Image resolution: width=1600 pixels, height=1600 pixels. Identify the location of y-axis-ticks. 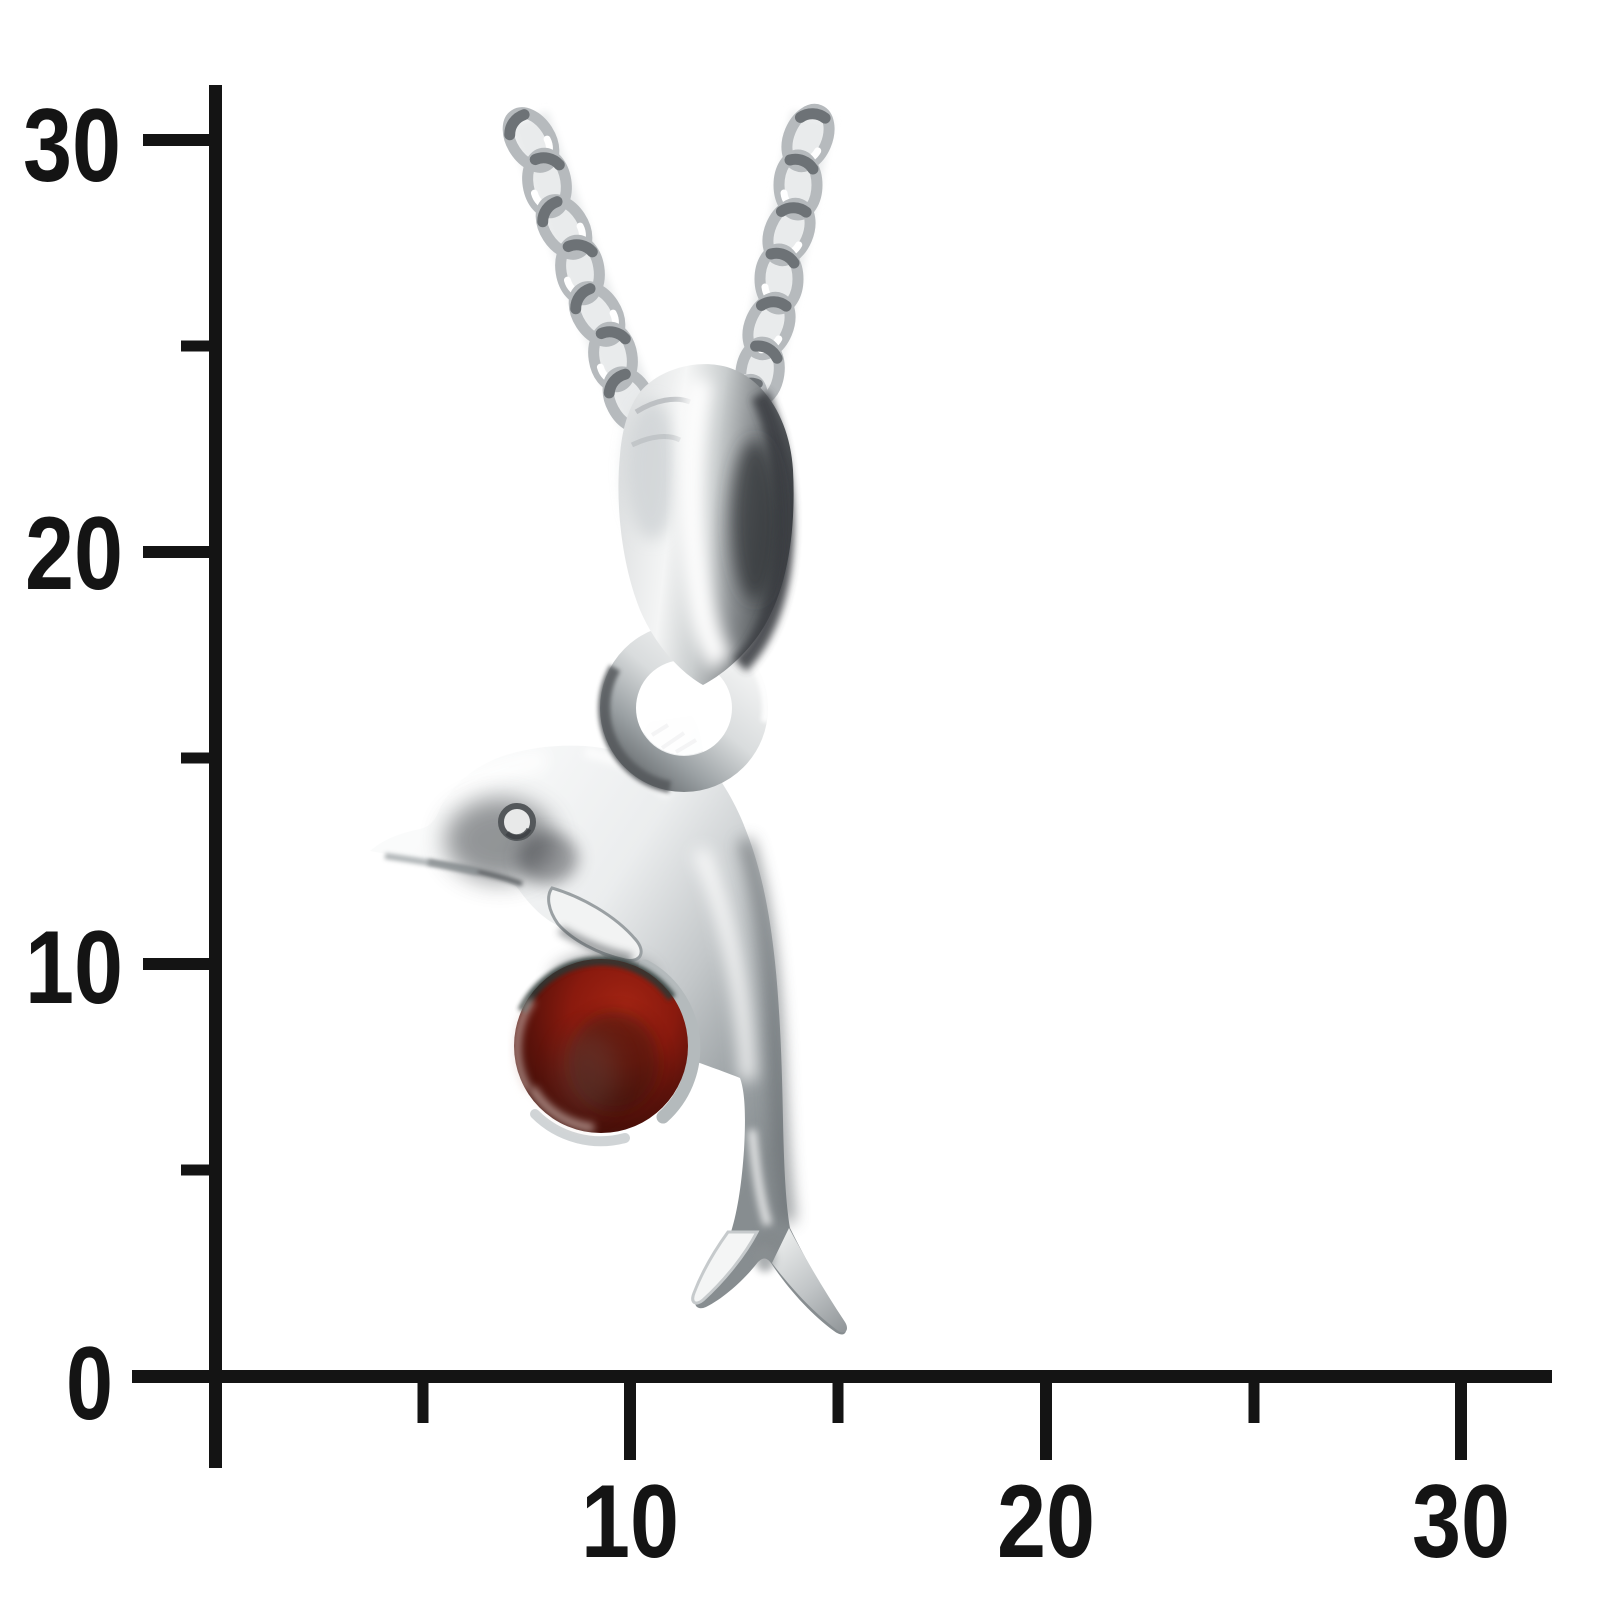
(179, 655).